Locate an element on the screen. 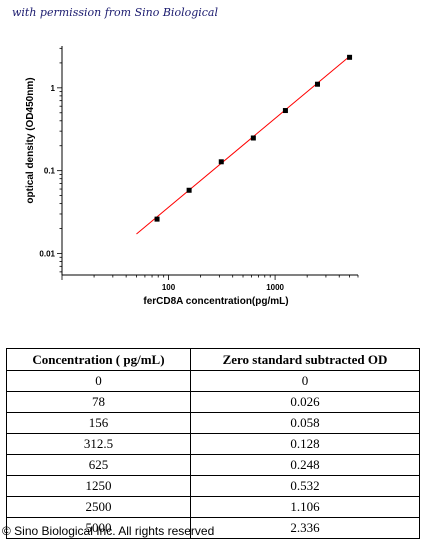 The height and width of the screenshot is (540, 427). table-cell: 0.128 is located at coordinates (305, 444).